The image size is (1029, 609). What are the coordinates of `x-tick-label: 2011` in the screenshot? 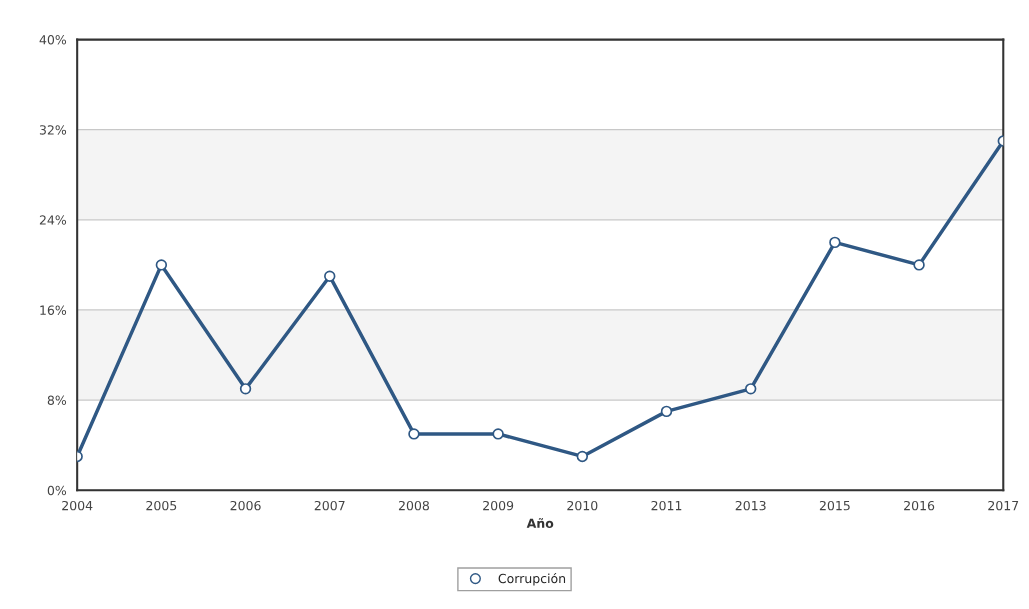 It's located at (666, 505).